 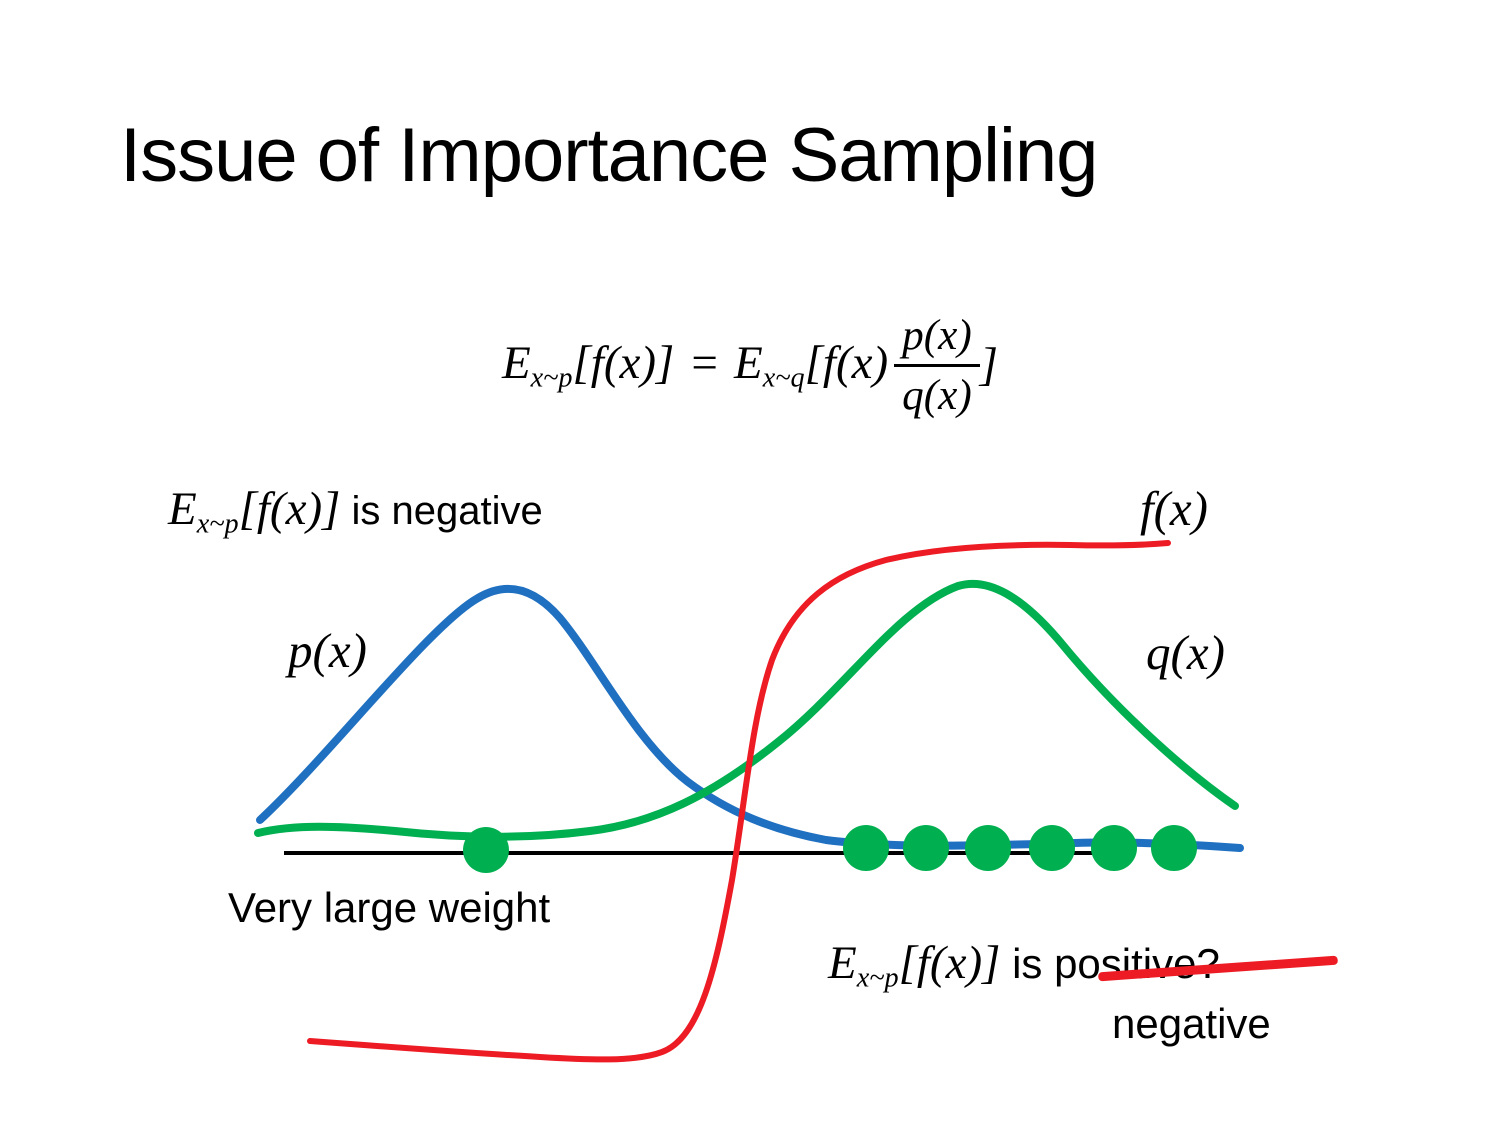 I want to click on very-large-weight-note: Very large weight, so click(x=389, y=907).